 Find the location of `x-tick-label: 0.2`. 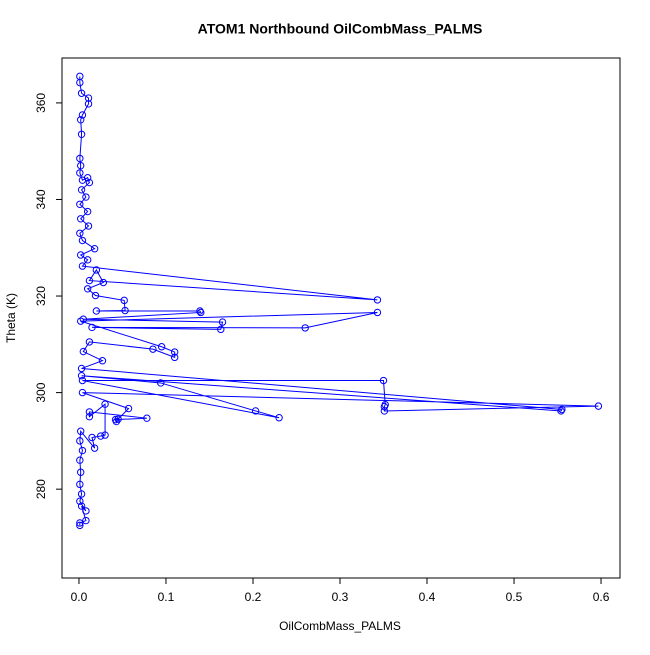

x-tick-label: 0.2 is located at coordinates (253, 597).